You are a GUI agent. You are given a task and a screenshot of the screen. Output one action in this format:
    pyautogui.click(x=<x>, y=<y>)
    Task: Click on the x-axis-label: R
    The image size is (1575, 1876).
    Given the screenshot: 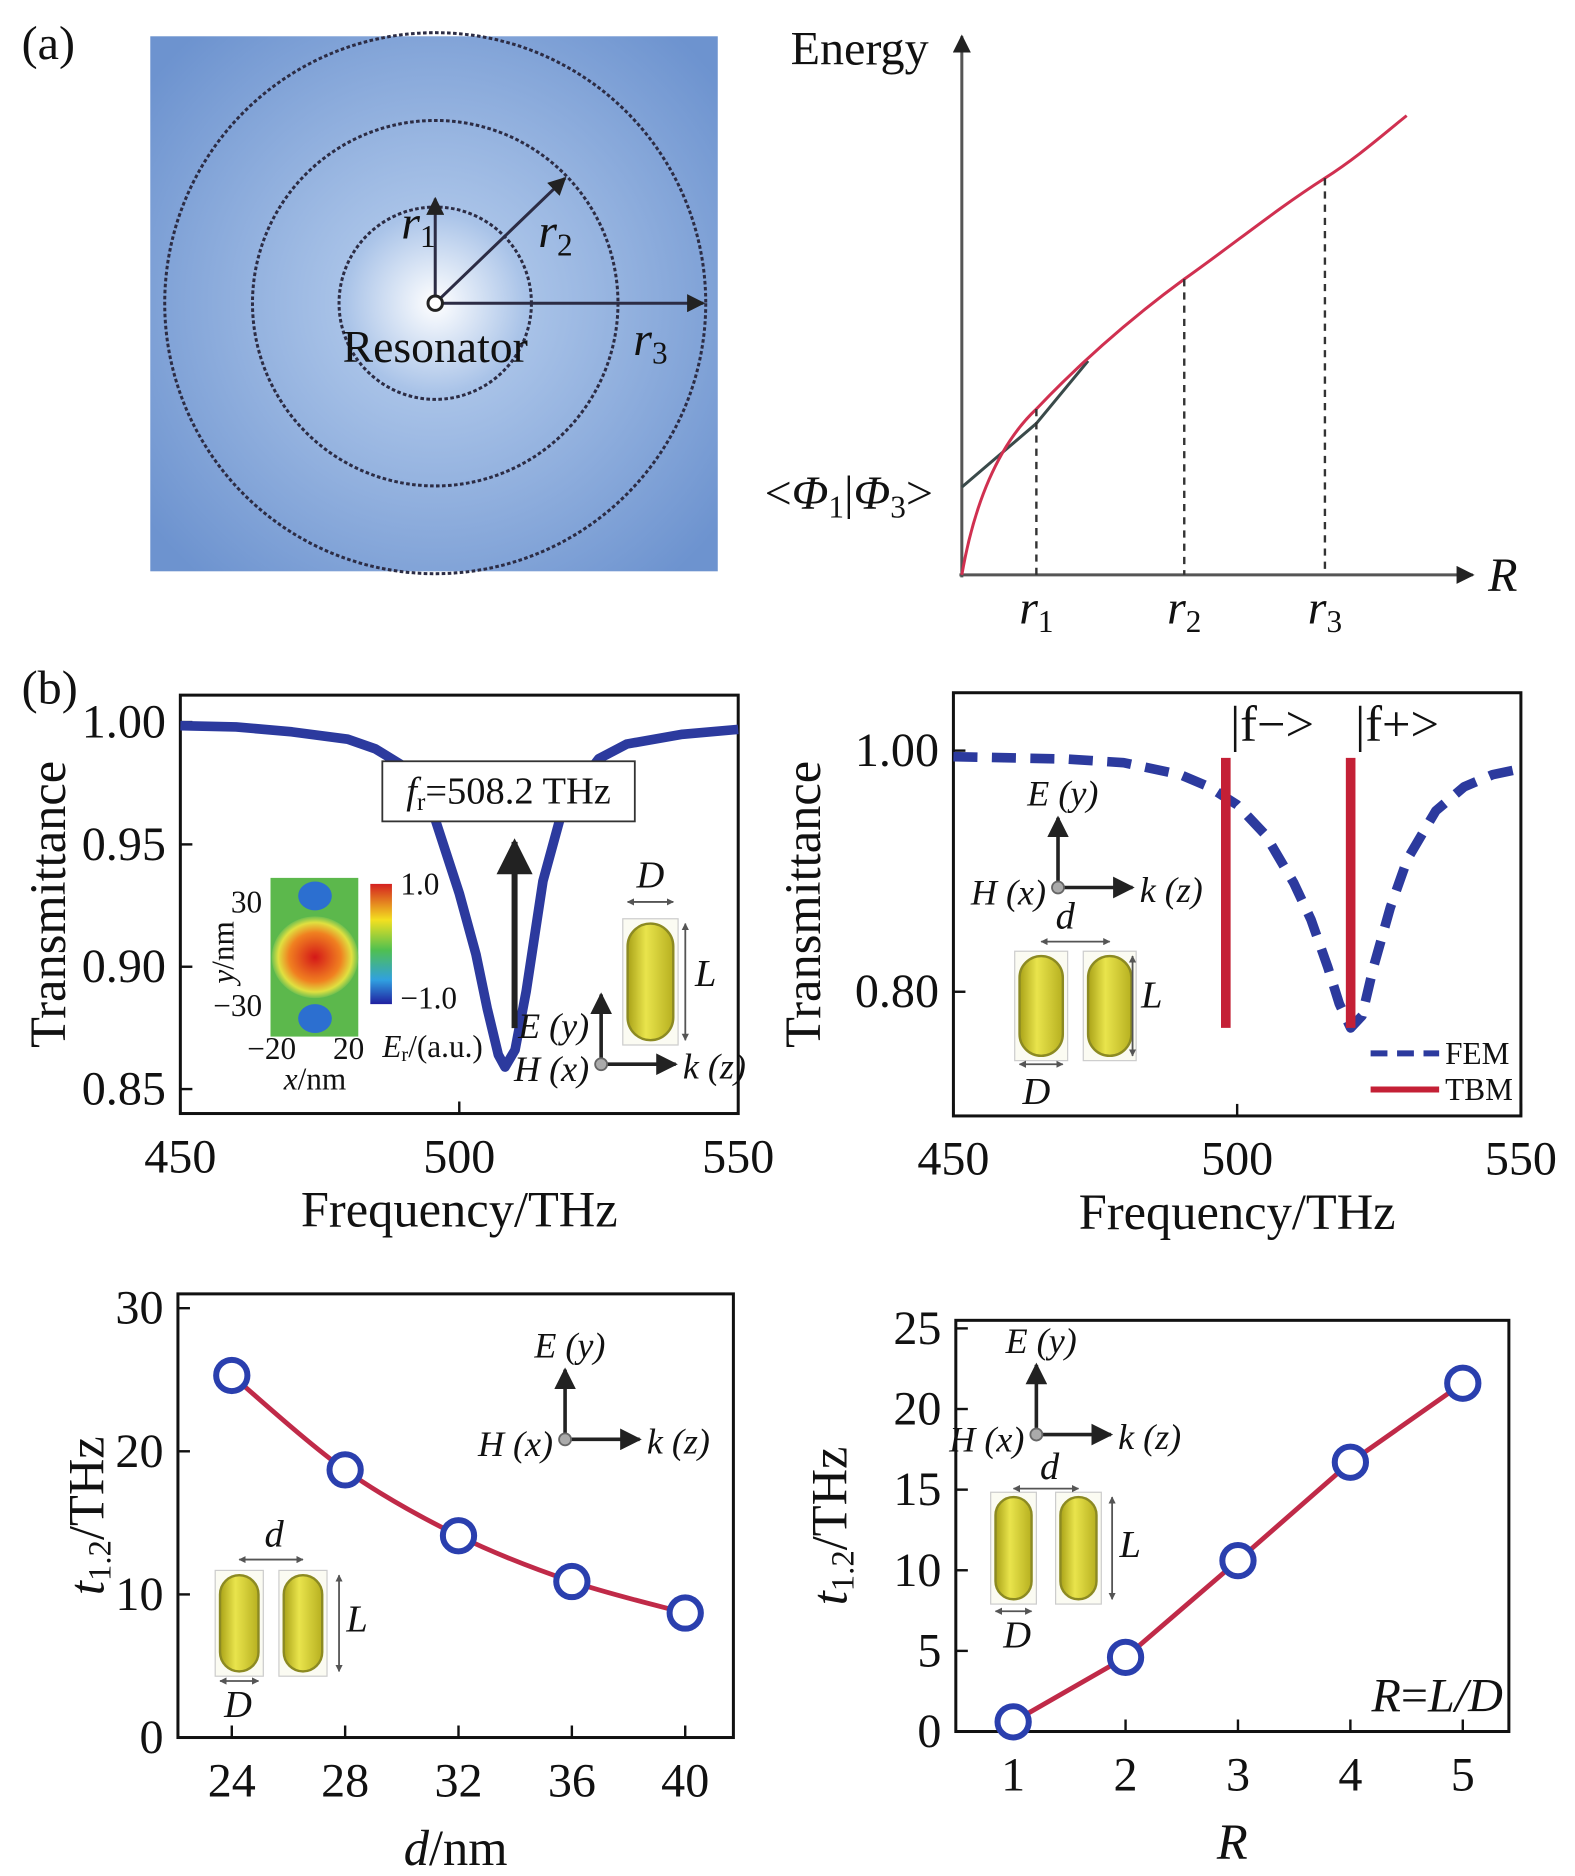 What is the action you would take?
    pyautogui.click(x=1232, y=1842)
    